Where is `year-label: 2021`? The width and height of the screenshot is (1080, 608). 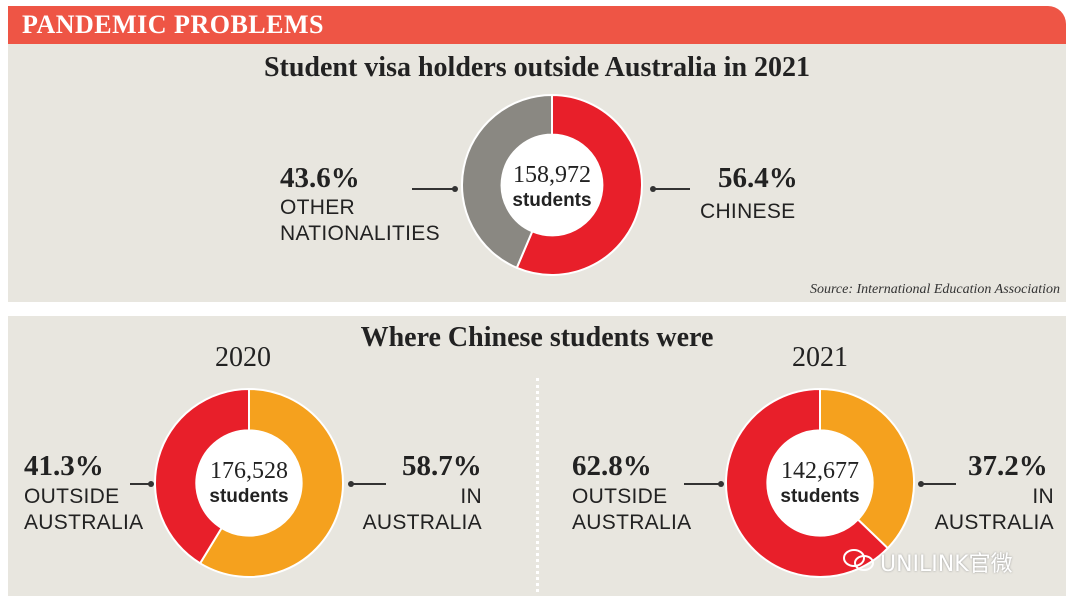
year-label: 2021 is located at coordinates (820, 357).